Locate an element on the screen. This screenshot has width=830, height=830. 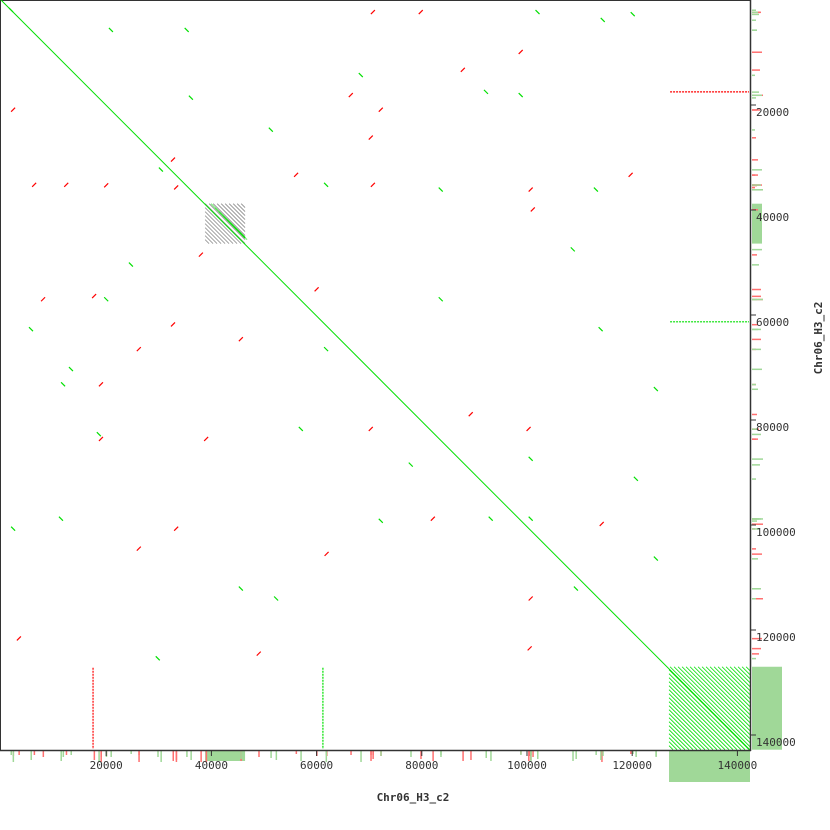
x-tick-label: 140000 is located at coordinates (738, 765).